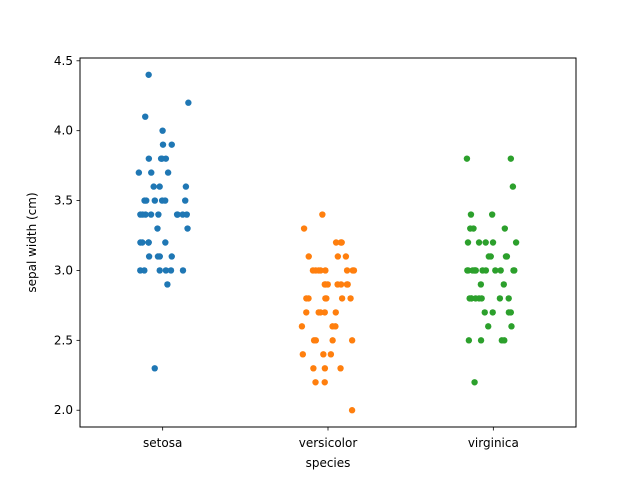 The height and width of the screenshot is (480, 640). I want to click on x-tick-label: virginica, so click(493, 443).